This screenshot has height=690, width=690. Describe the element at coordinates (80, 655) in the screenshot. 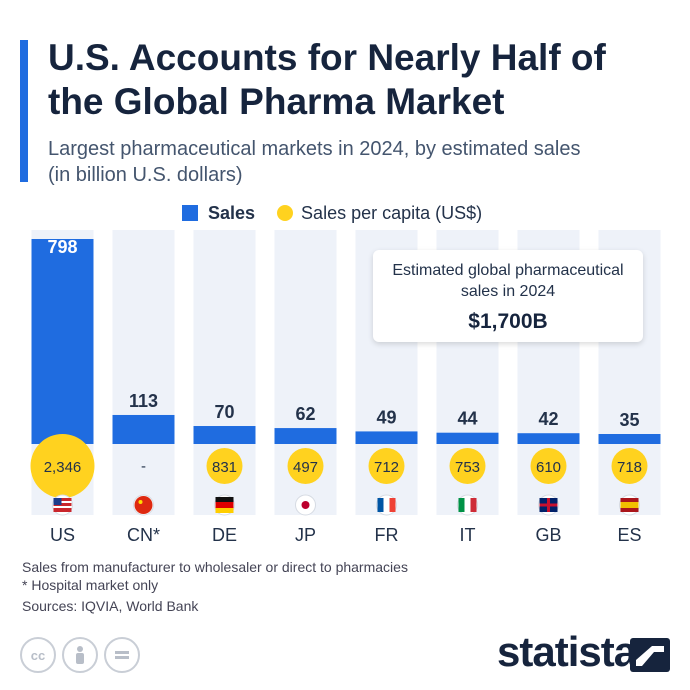

I see `attribution-icon` at that location.